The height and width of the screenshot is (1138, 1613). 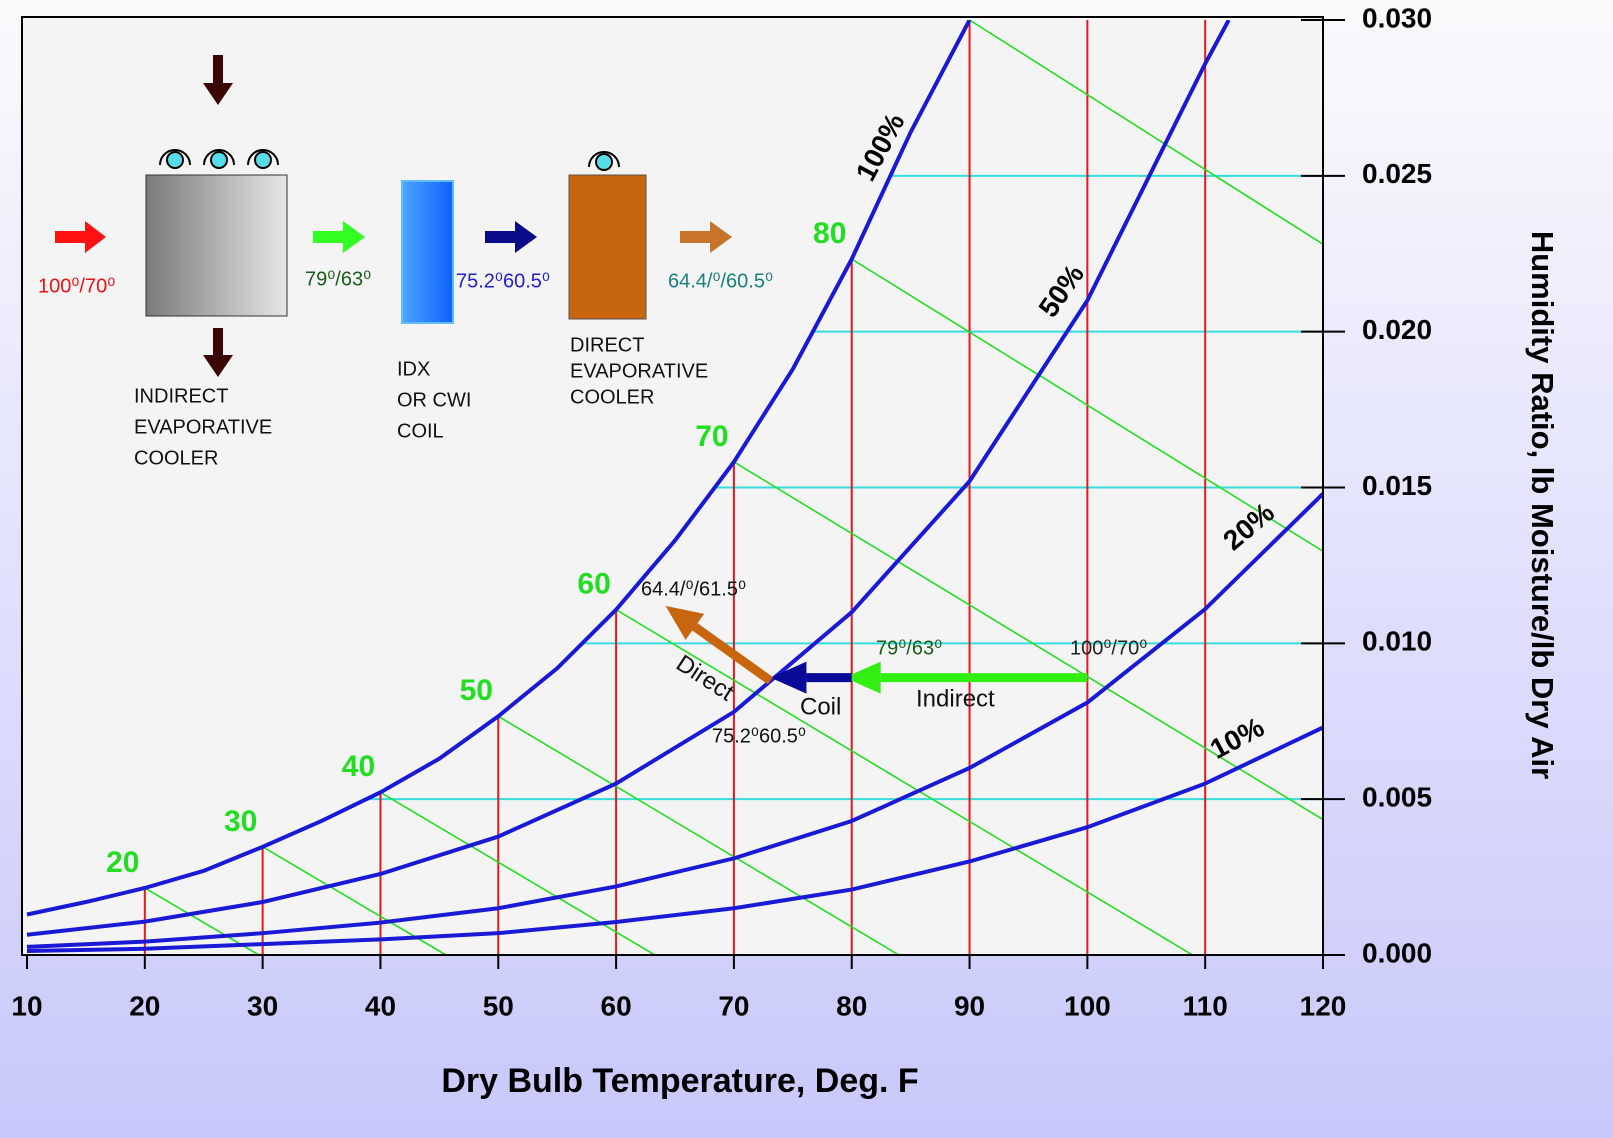 What do you see at coordinates (1397, 17) in the screenshot?
I see `y-tick-label: 0.030` at bounding box center [1397, 17].